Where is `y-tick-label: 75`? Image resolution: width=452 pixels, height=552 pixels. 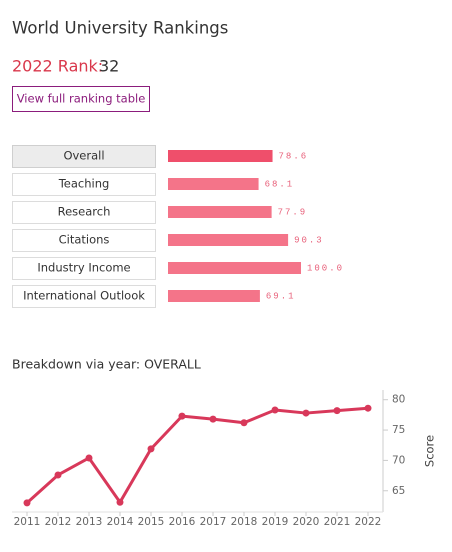 y-tick-label: 75 is located at coordinates (398, 430).